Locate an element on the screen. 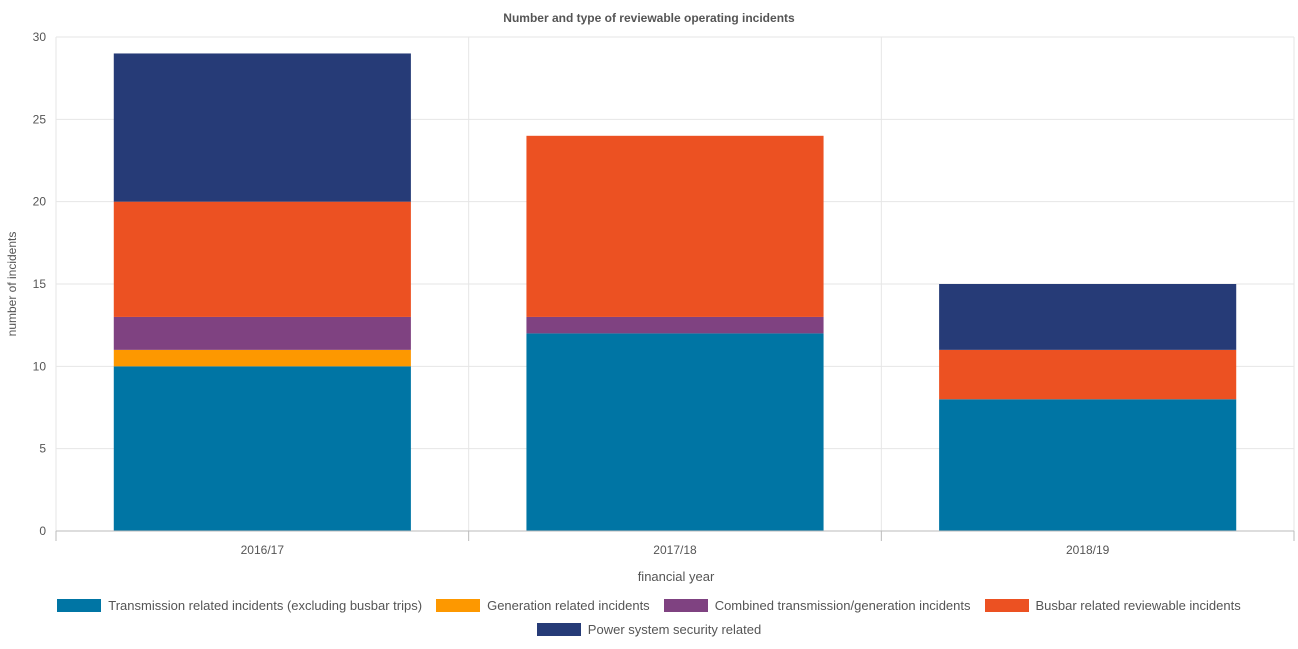 This screenshot has width=1298, height=649. y-tick-label: 0 is located at coordinates (42, 531).